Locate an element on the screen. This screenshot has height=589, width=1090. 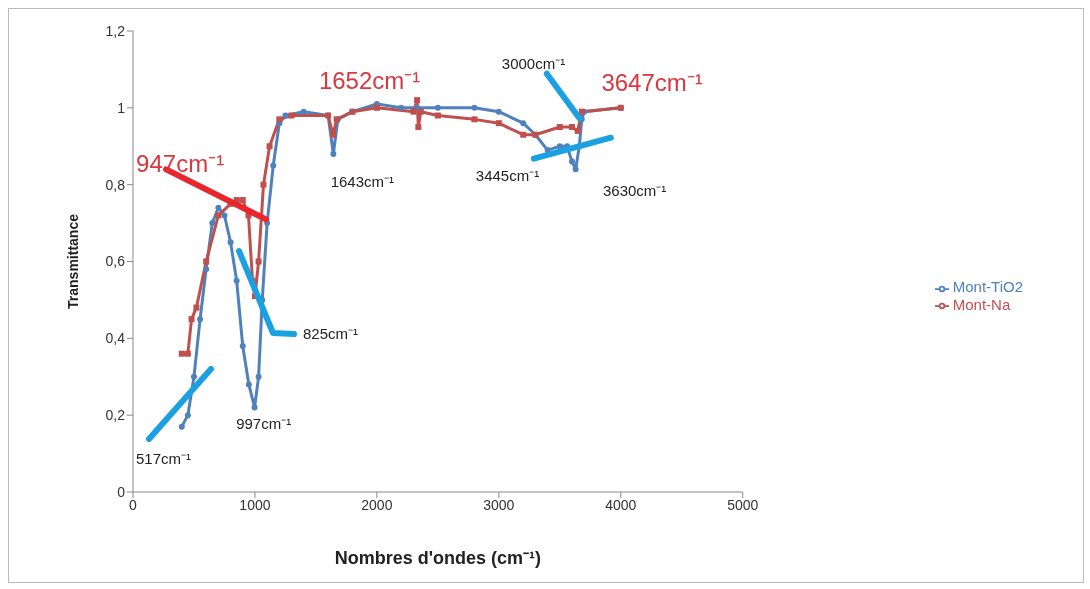
x-tick-label: 0 is located at coordinates (133, 504).